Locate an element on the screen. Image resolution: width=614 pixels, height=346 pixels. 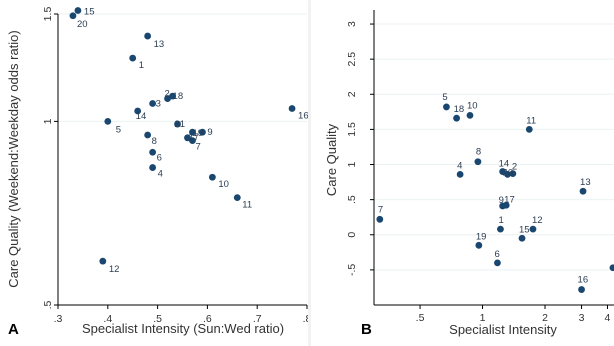
x-tick-label: .4 is located at coordinates (107, 319).